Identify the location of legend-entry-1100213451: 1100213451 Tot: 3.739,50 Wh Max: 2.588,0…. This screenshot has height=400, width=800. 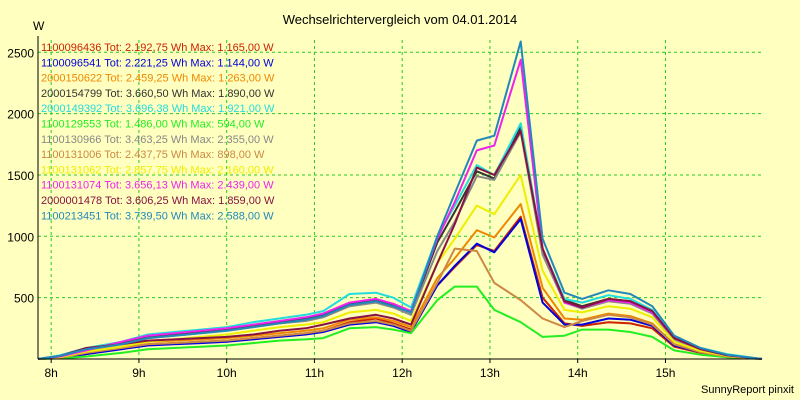
(157, 216).